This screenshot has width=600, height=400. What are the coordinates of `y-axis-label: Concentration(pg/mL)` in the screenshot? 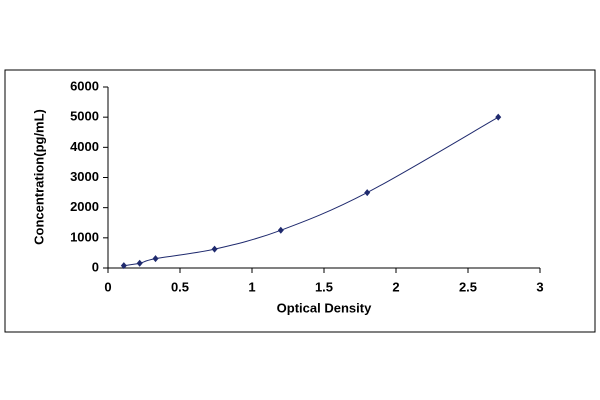 It's located at (38, 177).